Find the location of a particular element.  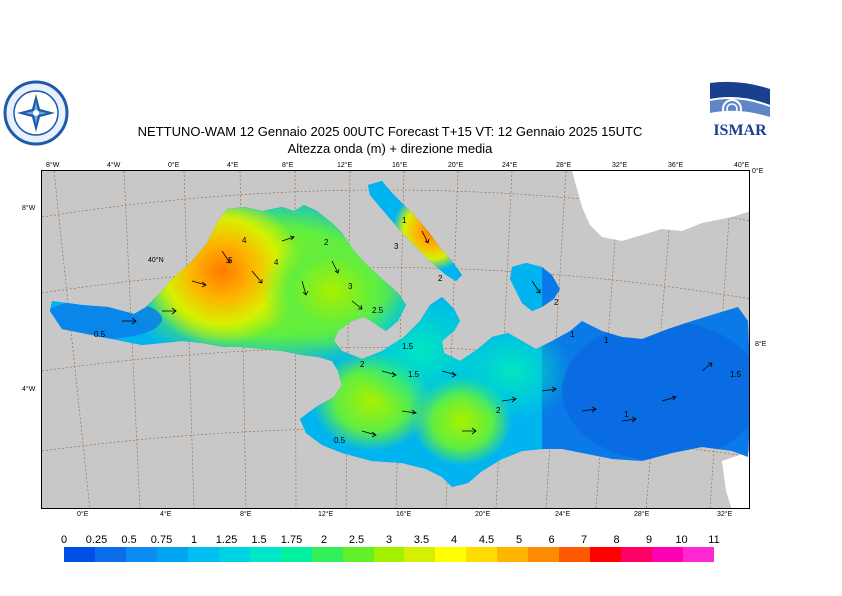

tick-bottom: 28°E is located at coordinates (642, 514).